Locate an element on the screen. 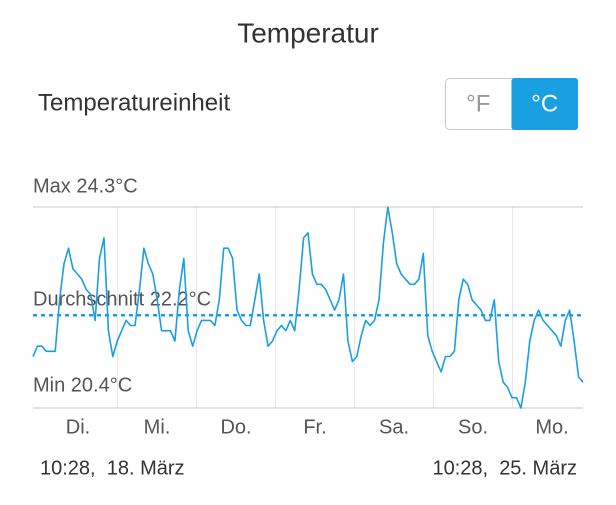 The image size is (616, 505). day-label: So. is located at coordinates (473, 427).